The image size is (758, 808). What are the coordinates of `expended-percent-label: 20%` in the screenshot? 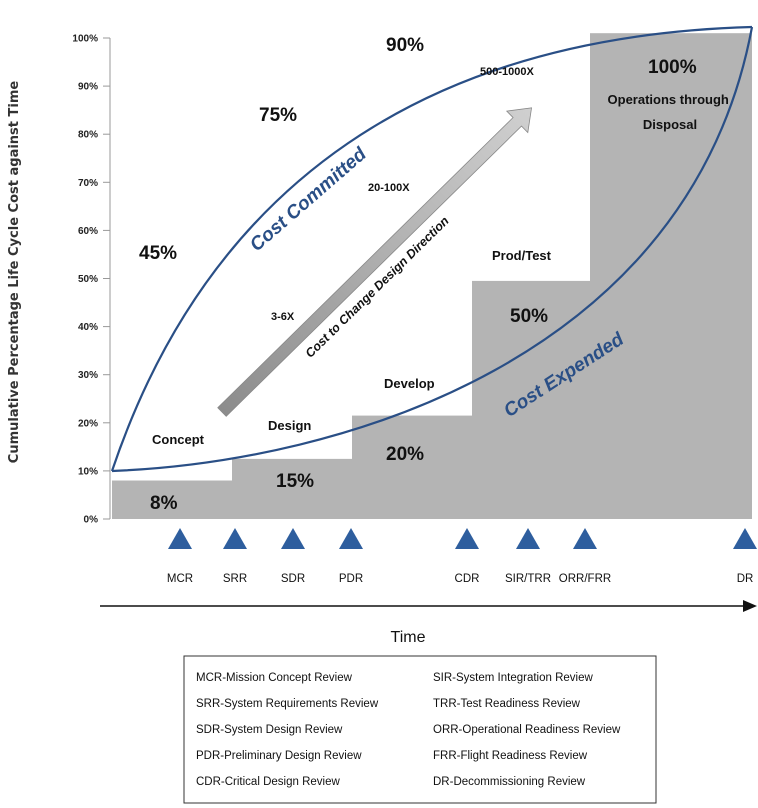 It's located at (405, 454).